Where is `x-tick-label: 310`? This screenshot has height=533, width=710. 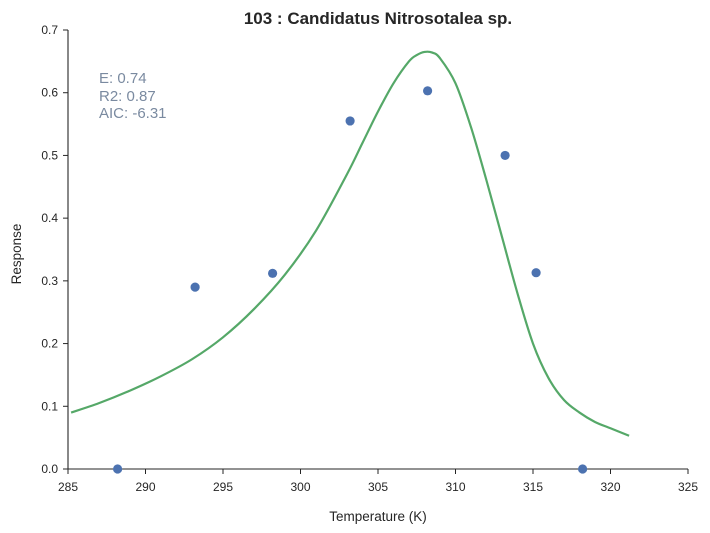
x-tick-label: 310 is located at coordinates (455, 487).